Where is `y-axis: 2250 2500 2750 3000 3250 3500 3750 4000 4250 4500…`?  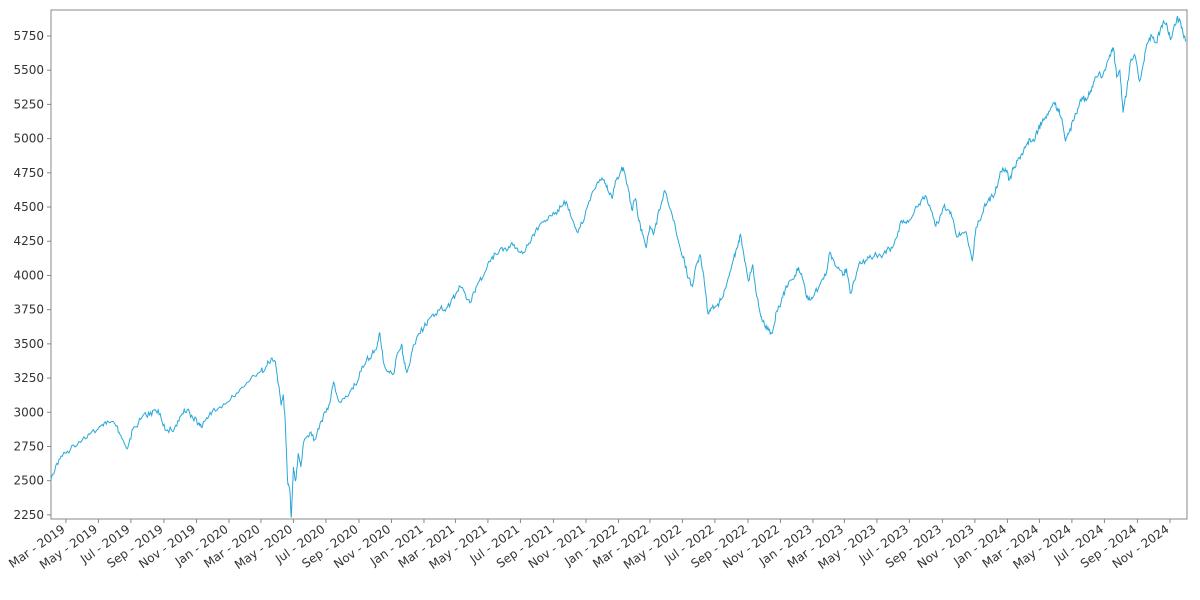
y-axis: 2250 2500 2750 3000 3250 3500 3750 4000 4250 4500… is located at coordinates (32, 275).